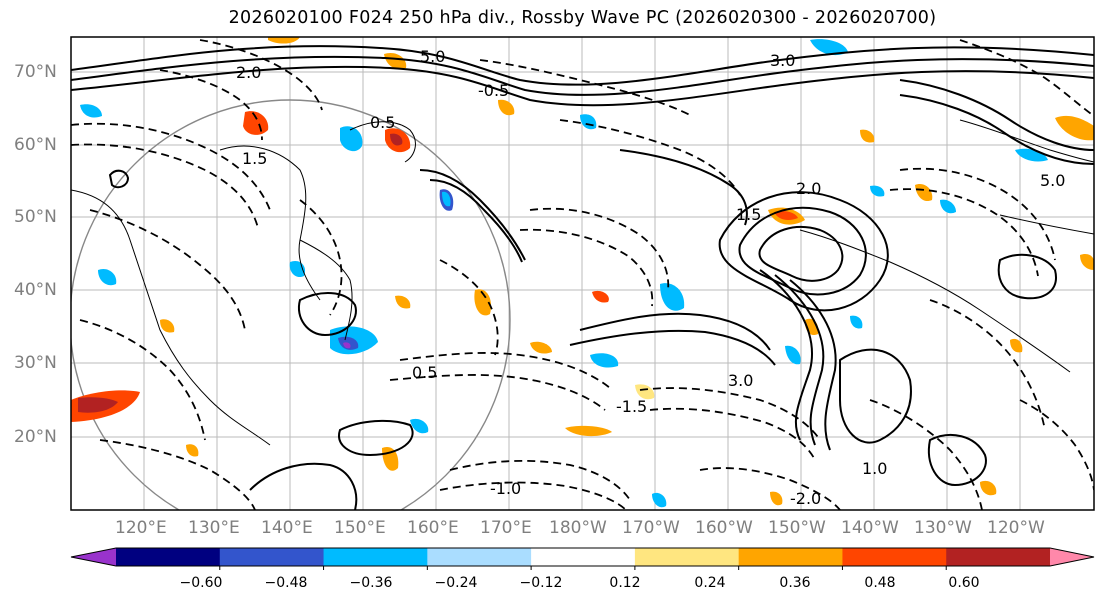 The image size is (1105, 604). I want to click on lon-label: 170°E, so click(506, 528).